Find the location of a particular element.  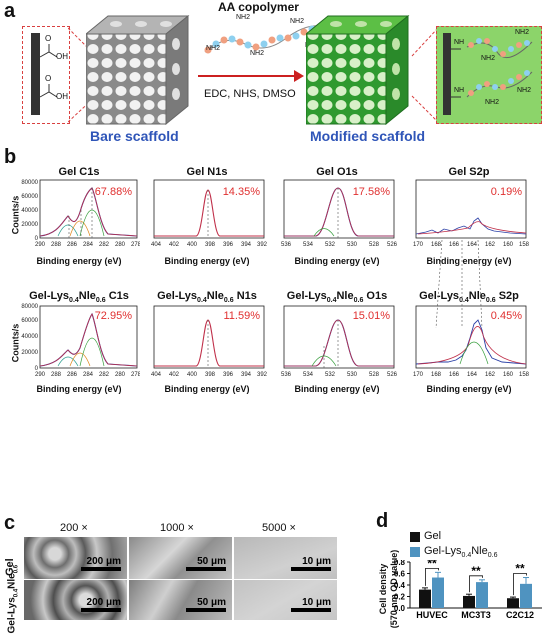

x-tick: 528 is located at coordinates (374, 375).